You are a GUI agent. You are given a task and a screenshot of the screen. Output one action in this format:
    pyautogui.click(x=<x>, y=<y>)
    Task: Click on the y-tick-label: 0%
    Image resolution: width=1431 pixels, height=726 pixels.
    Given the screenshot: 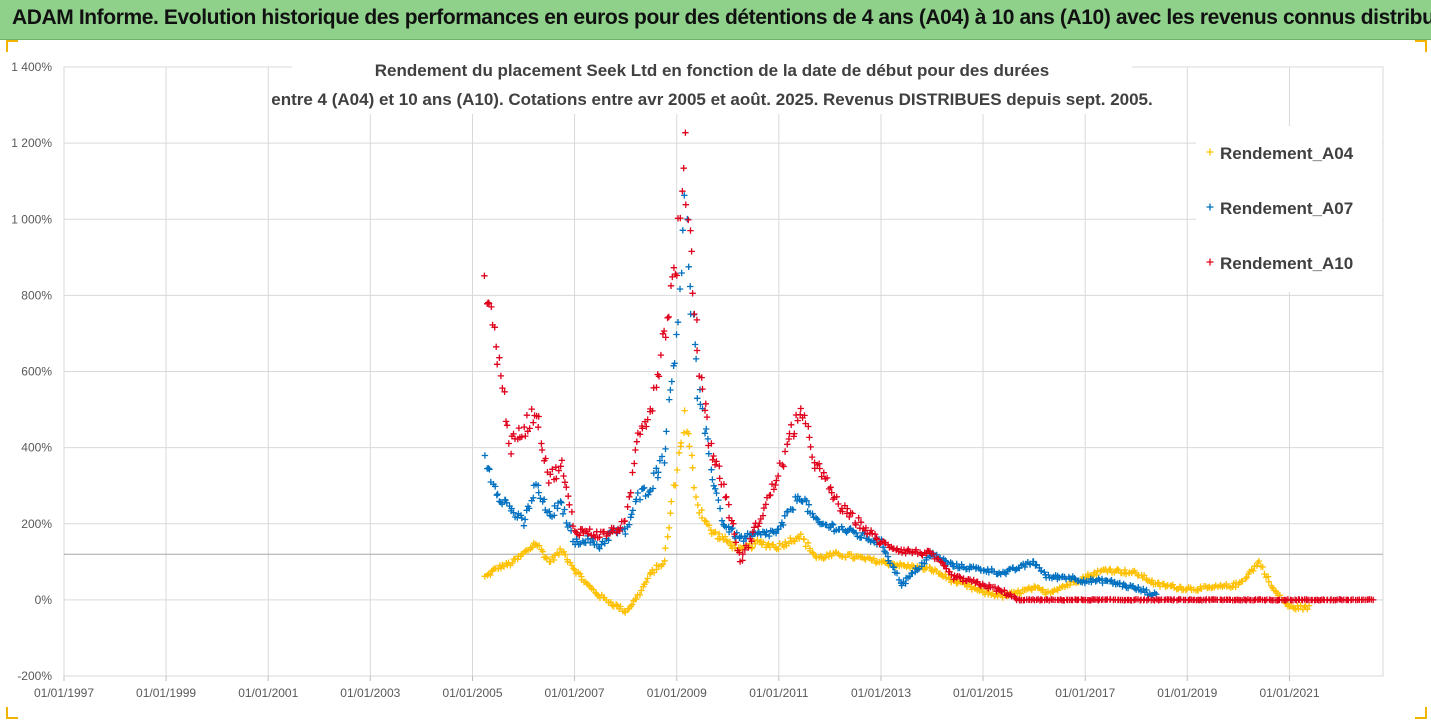 What is the action you would take?
    pyautogui.click(x=44, y=600)
    